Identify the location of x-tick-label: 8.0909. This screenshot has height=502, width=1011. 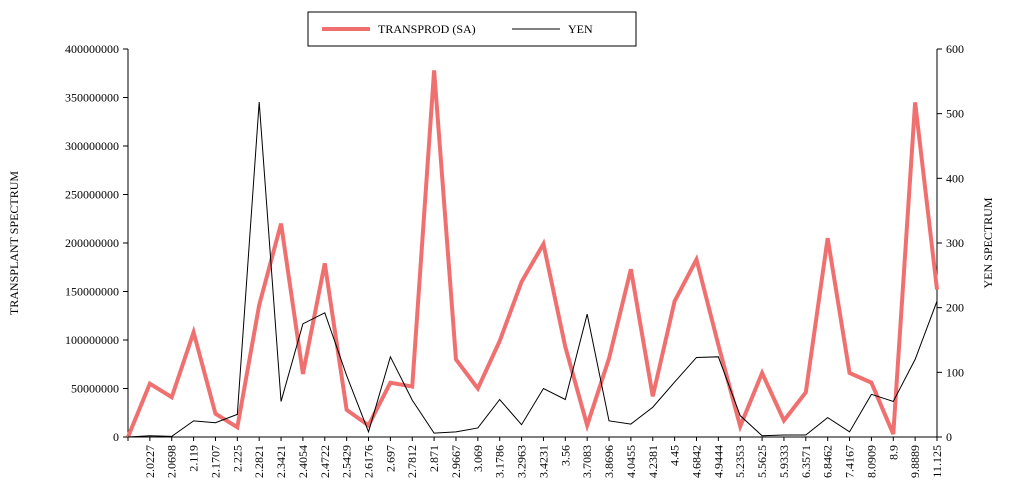
(871, 461).